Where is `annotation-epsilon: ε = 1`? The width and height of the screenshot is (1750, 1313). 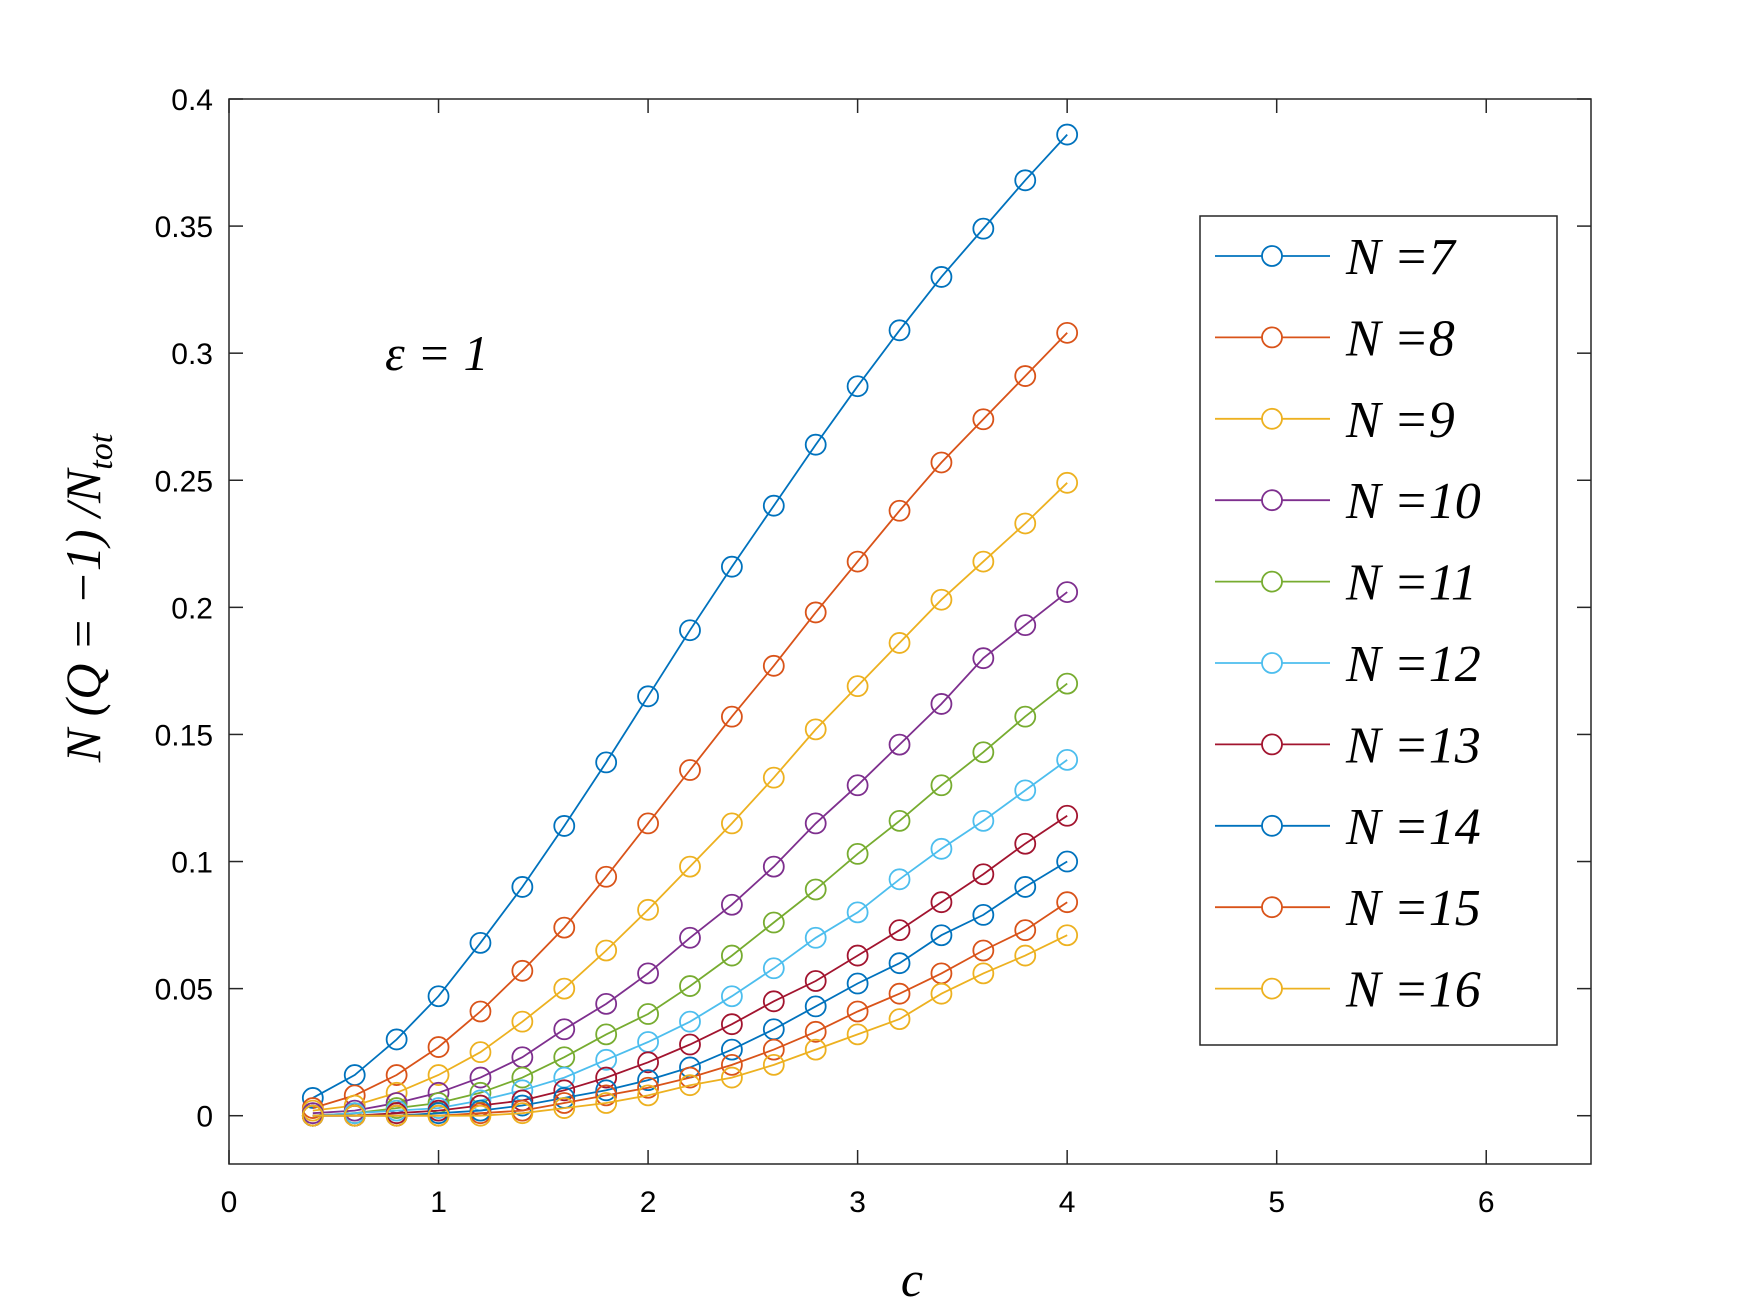
annotation-epsilon: ε = 1 is located at coordinates (436, 353).